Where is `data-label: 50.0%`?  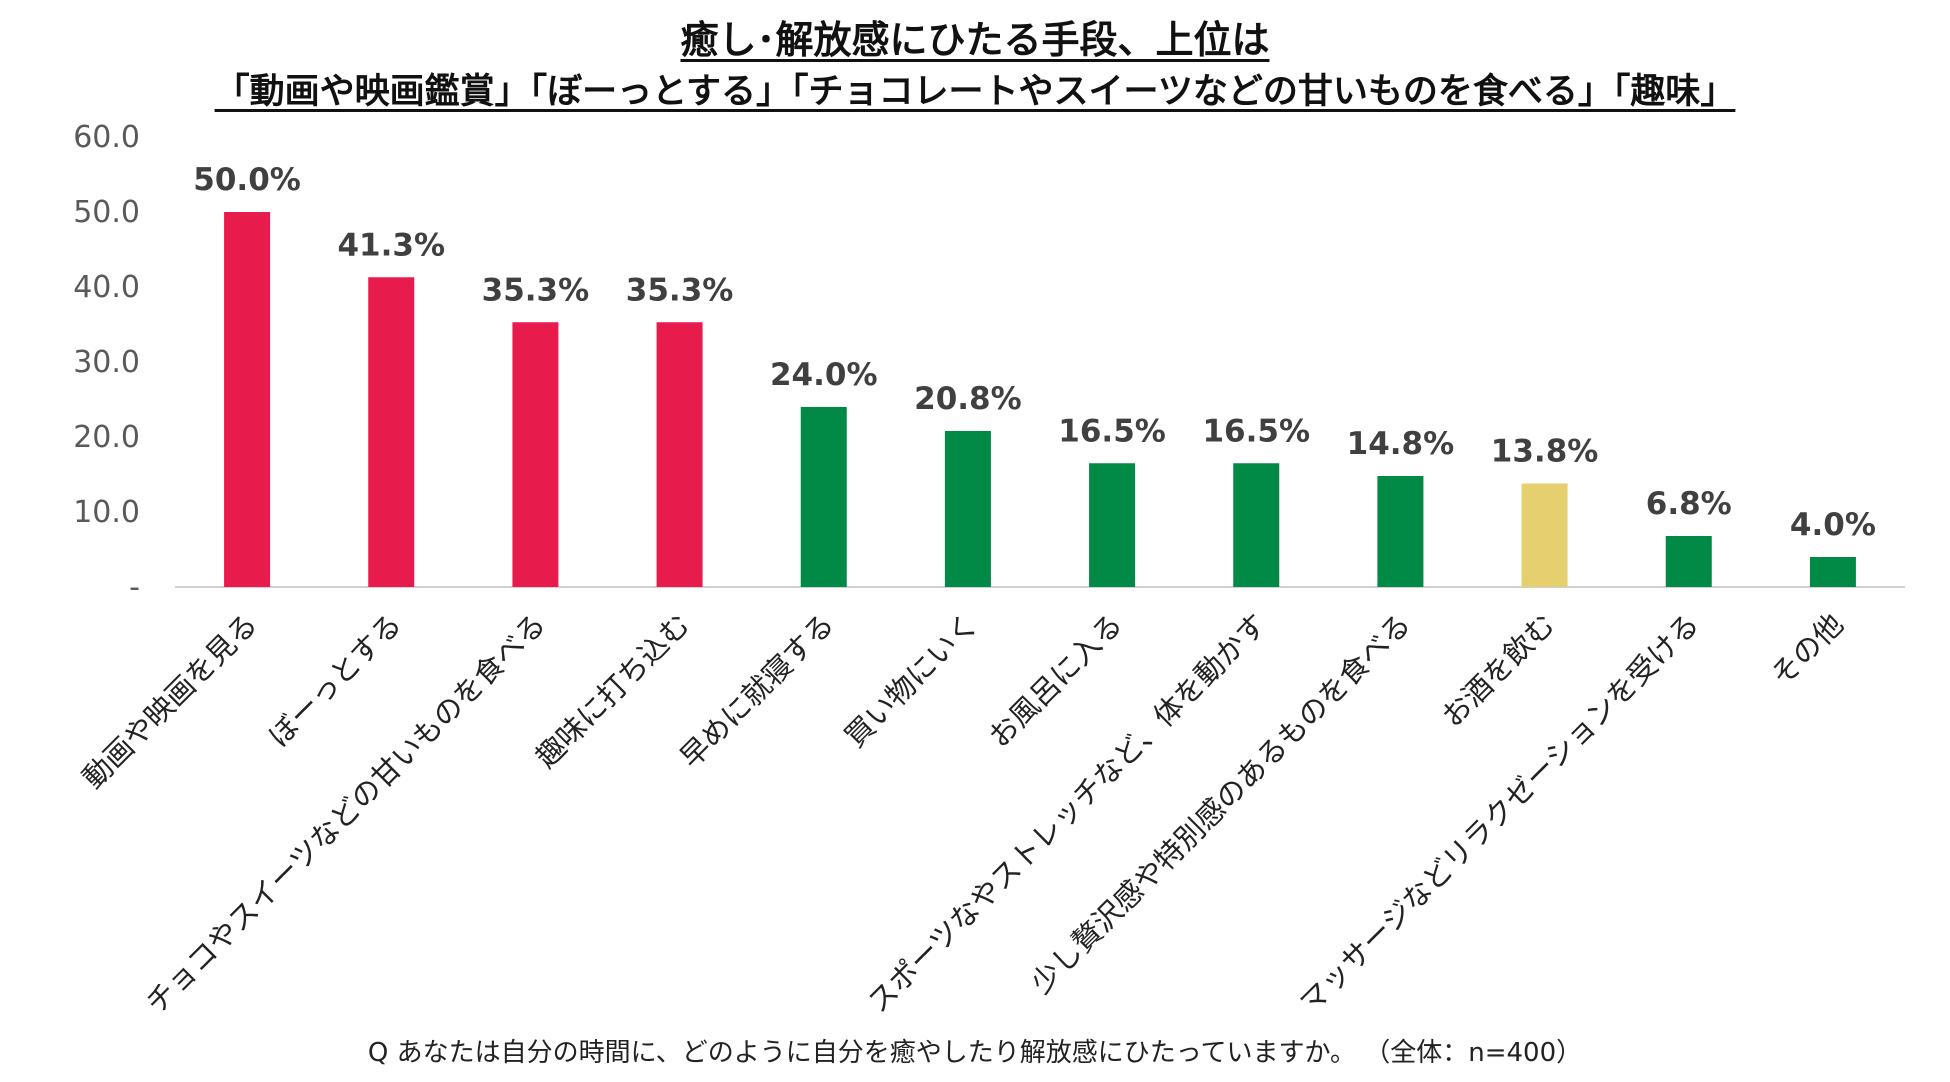
data-label: 50.0% is located at coordinates (247, 180).